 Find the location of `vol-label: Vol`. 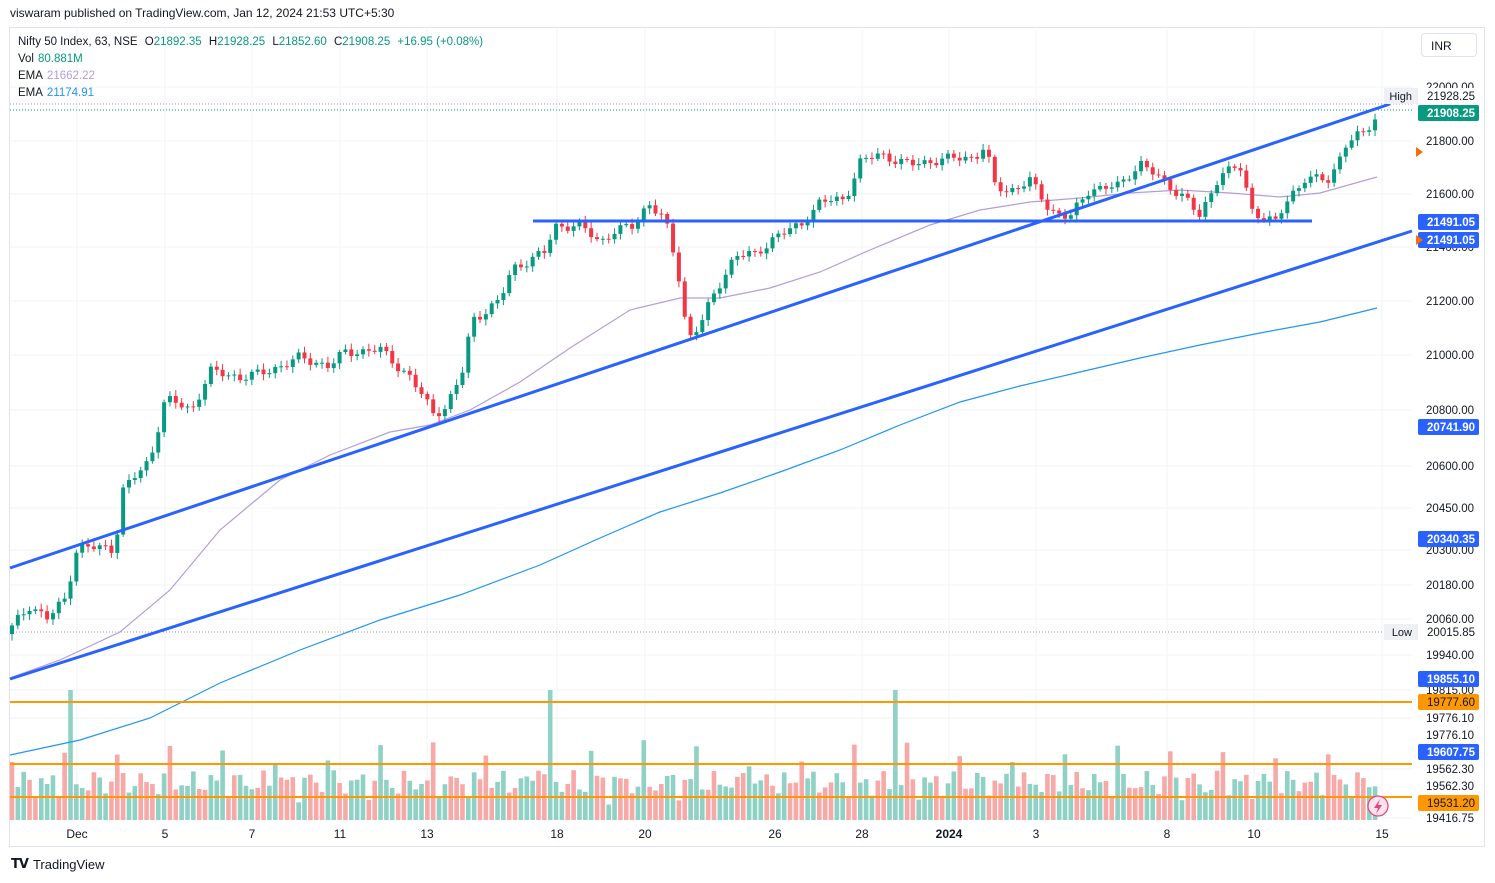

vol-label: Vol is located at coordinates (26, 59).